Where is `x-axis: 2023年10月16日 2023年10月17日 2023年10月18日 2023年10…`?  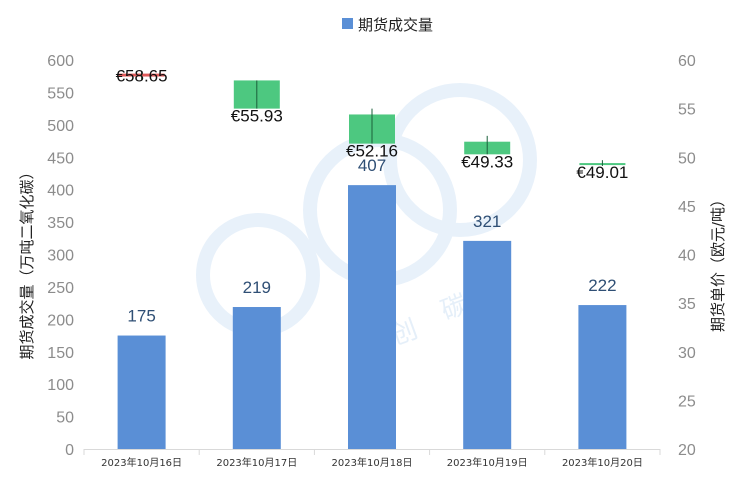
x-axis: 2023年10月16日 2023年10月17日 2023年10月18日 2023年10… is located at coordinates (372, 459).